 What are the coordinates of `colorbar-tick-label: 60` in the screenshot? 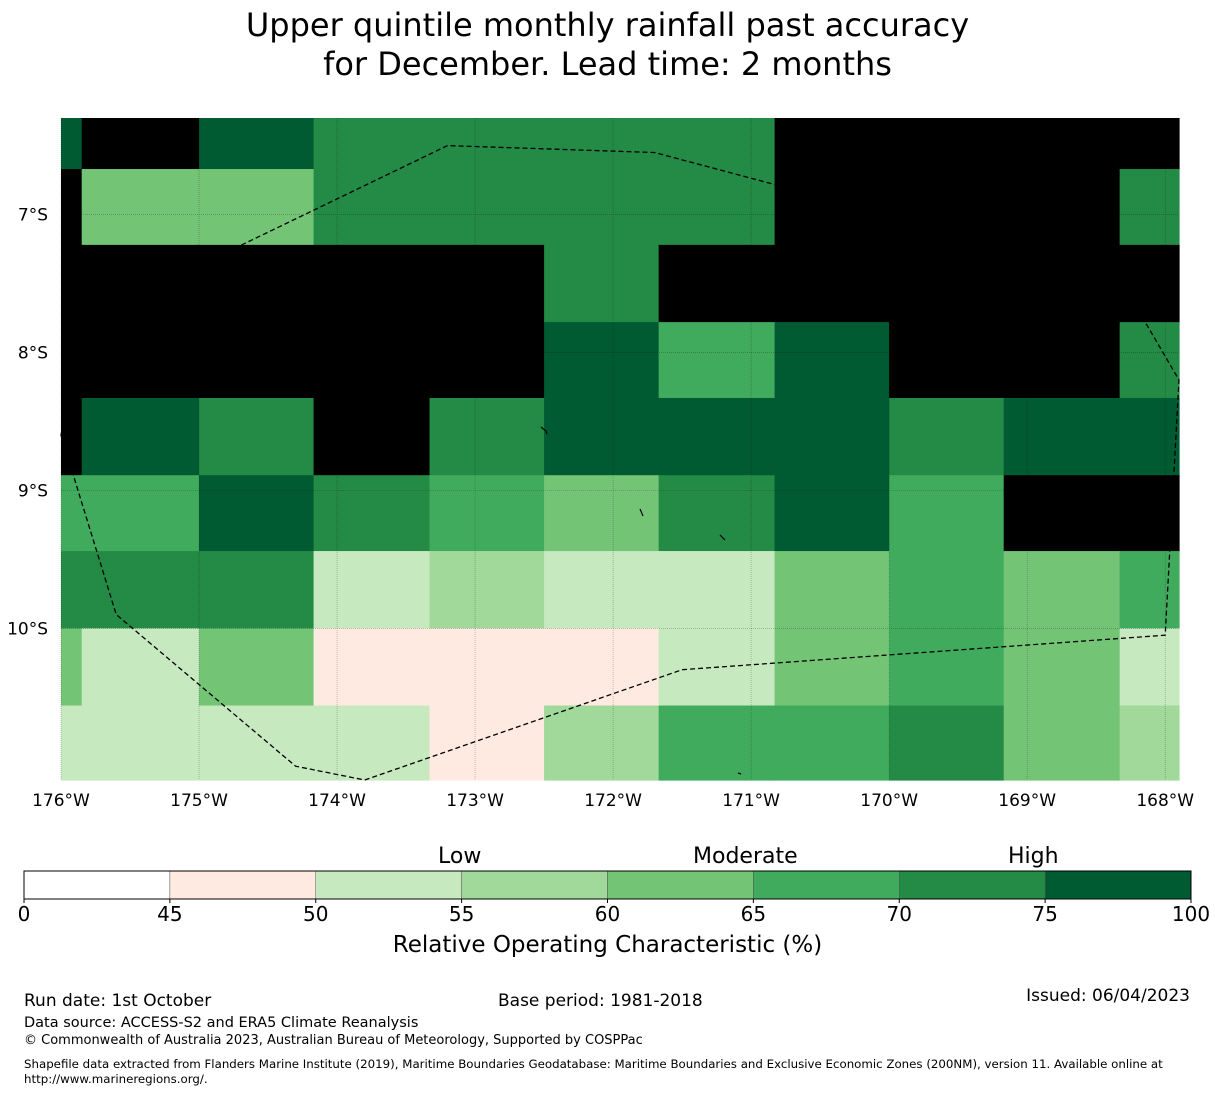 It's located at (607, 914).